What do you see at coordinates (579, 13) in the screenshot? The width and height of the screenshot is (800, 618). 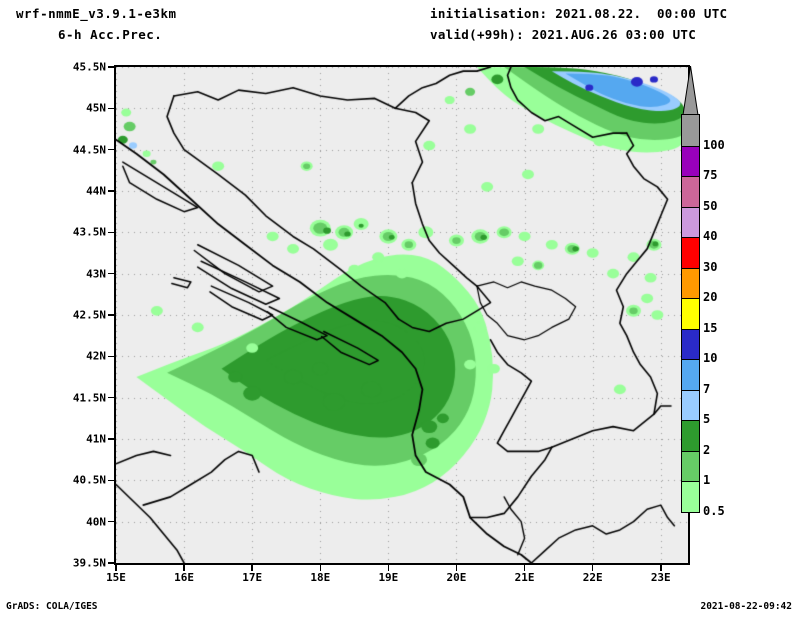 I see `initialisation-label: initialisation: 2021.08.22. 00:00 UTC` at bounding box center [579, 13].